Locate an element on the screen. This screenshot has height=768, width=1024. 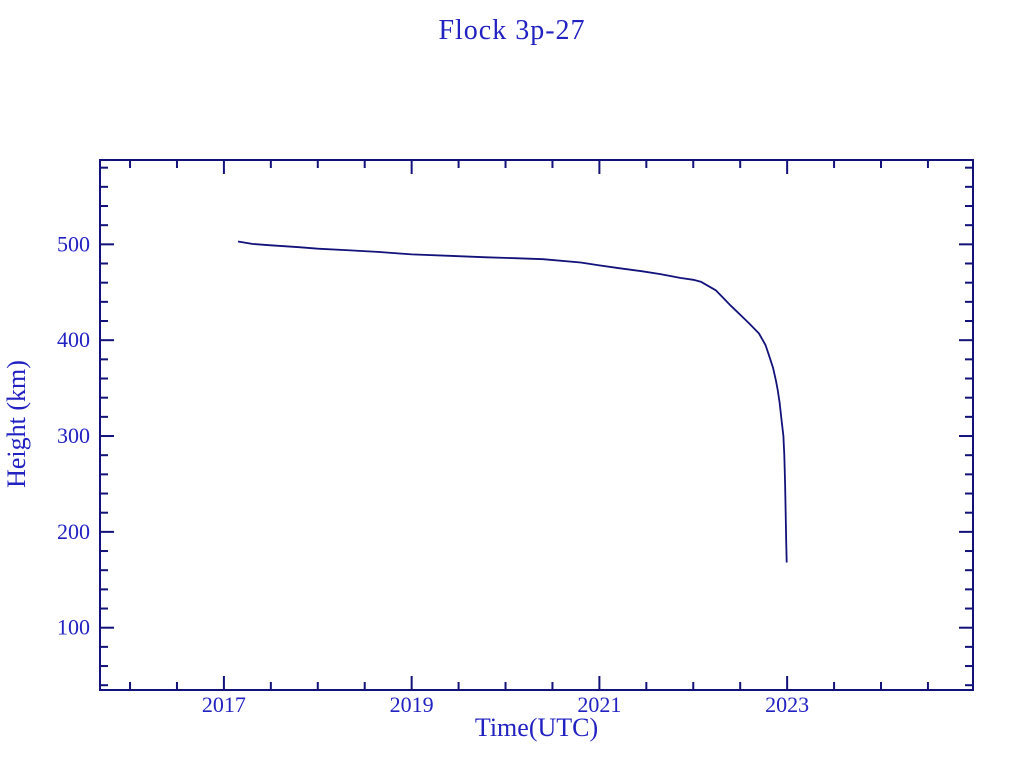
x-tick-label: 2019 is located at coordinates (412, 704).